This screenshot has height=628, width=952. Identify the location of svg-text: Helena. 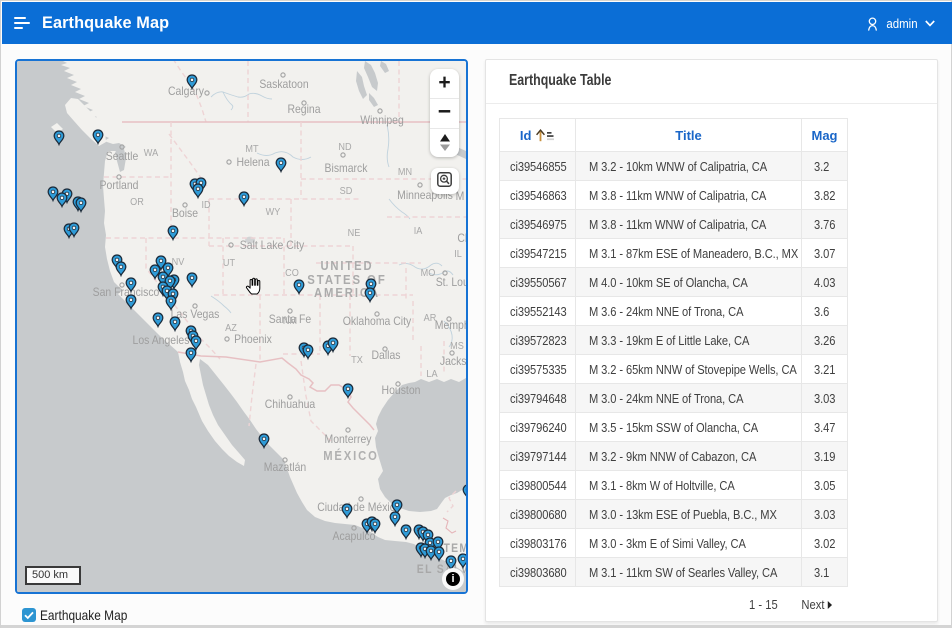
(252, 162).